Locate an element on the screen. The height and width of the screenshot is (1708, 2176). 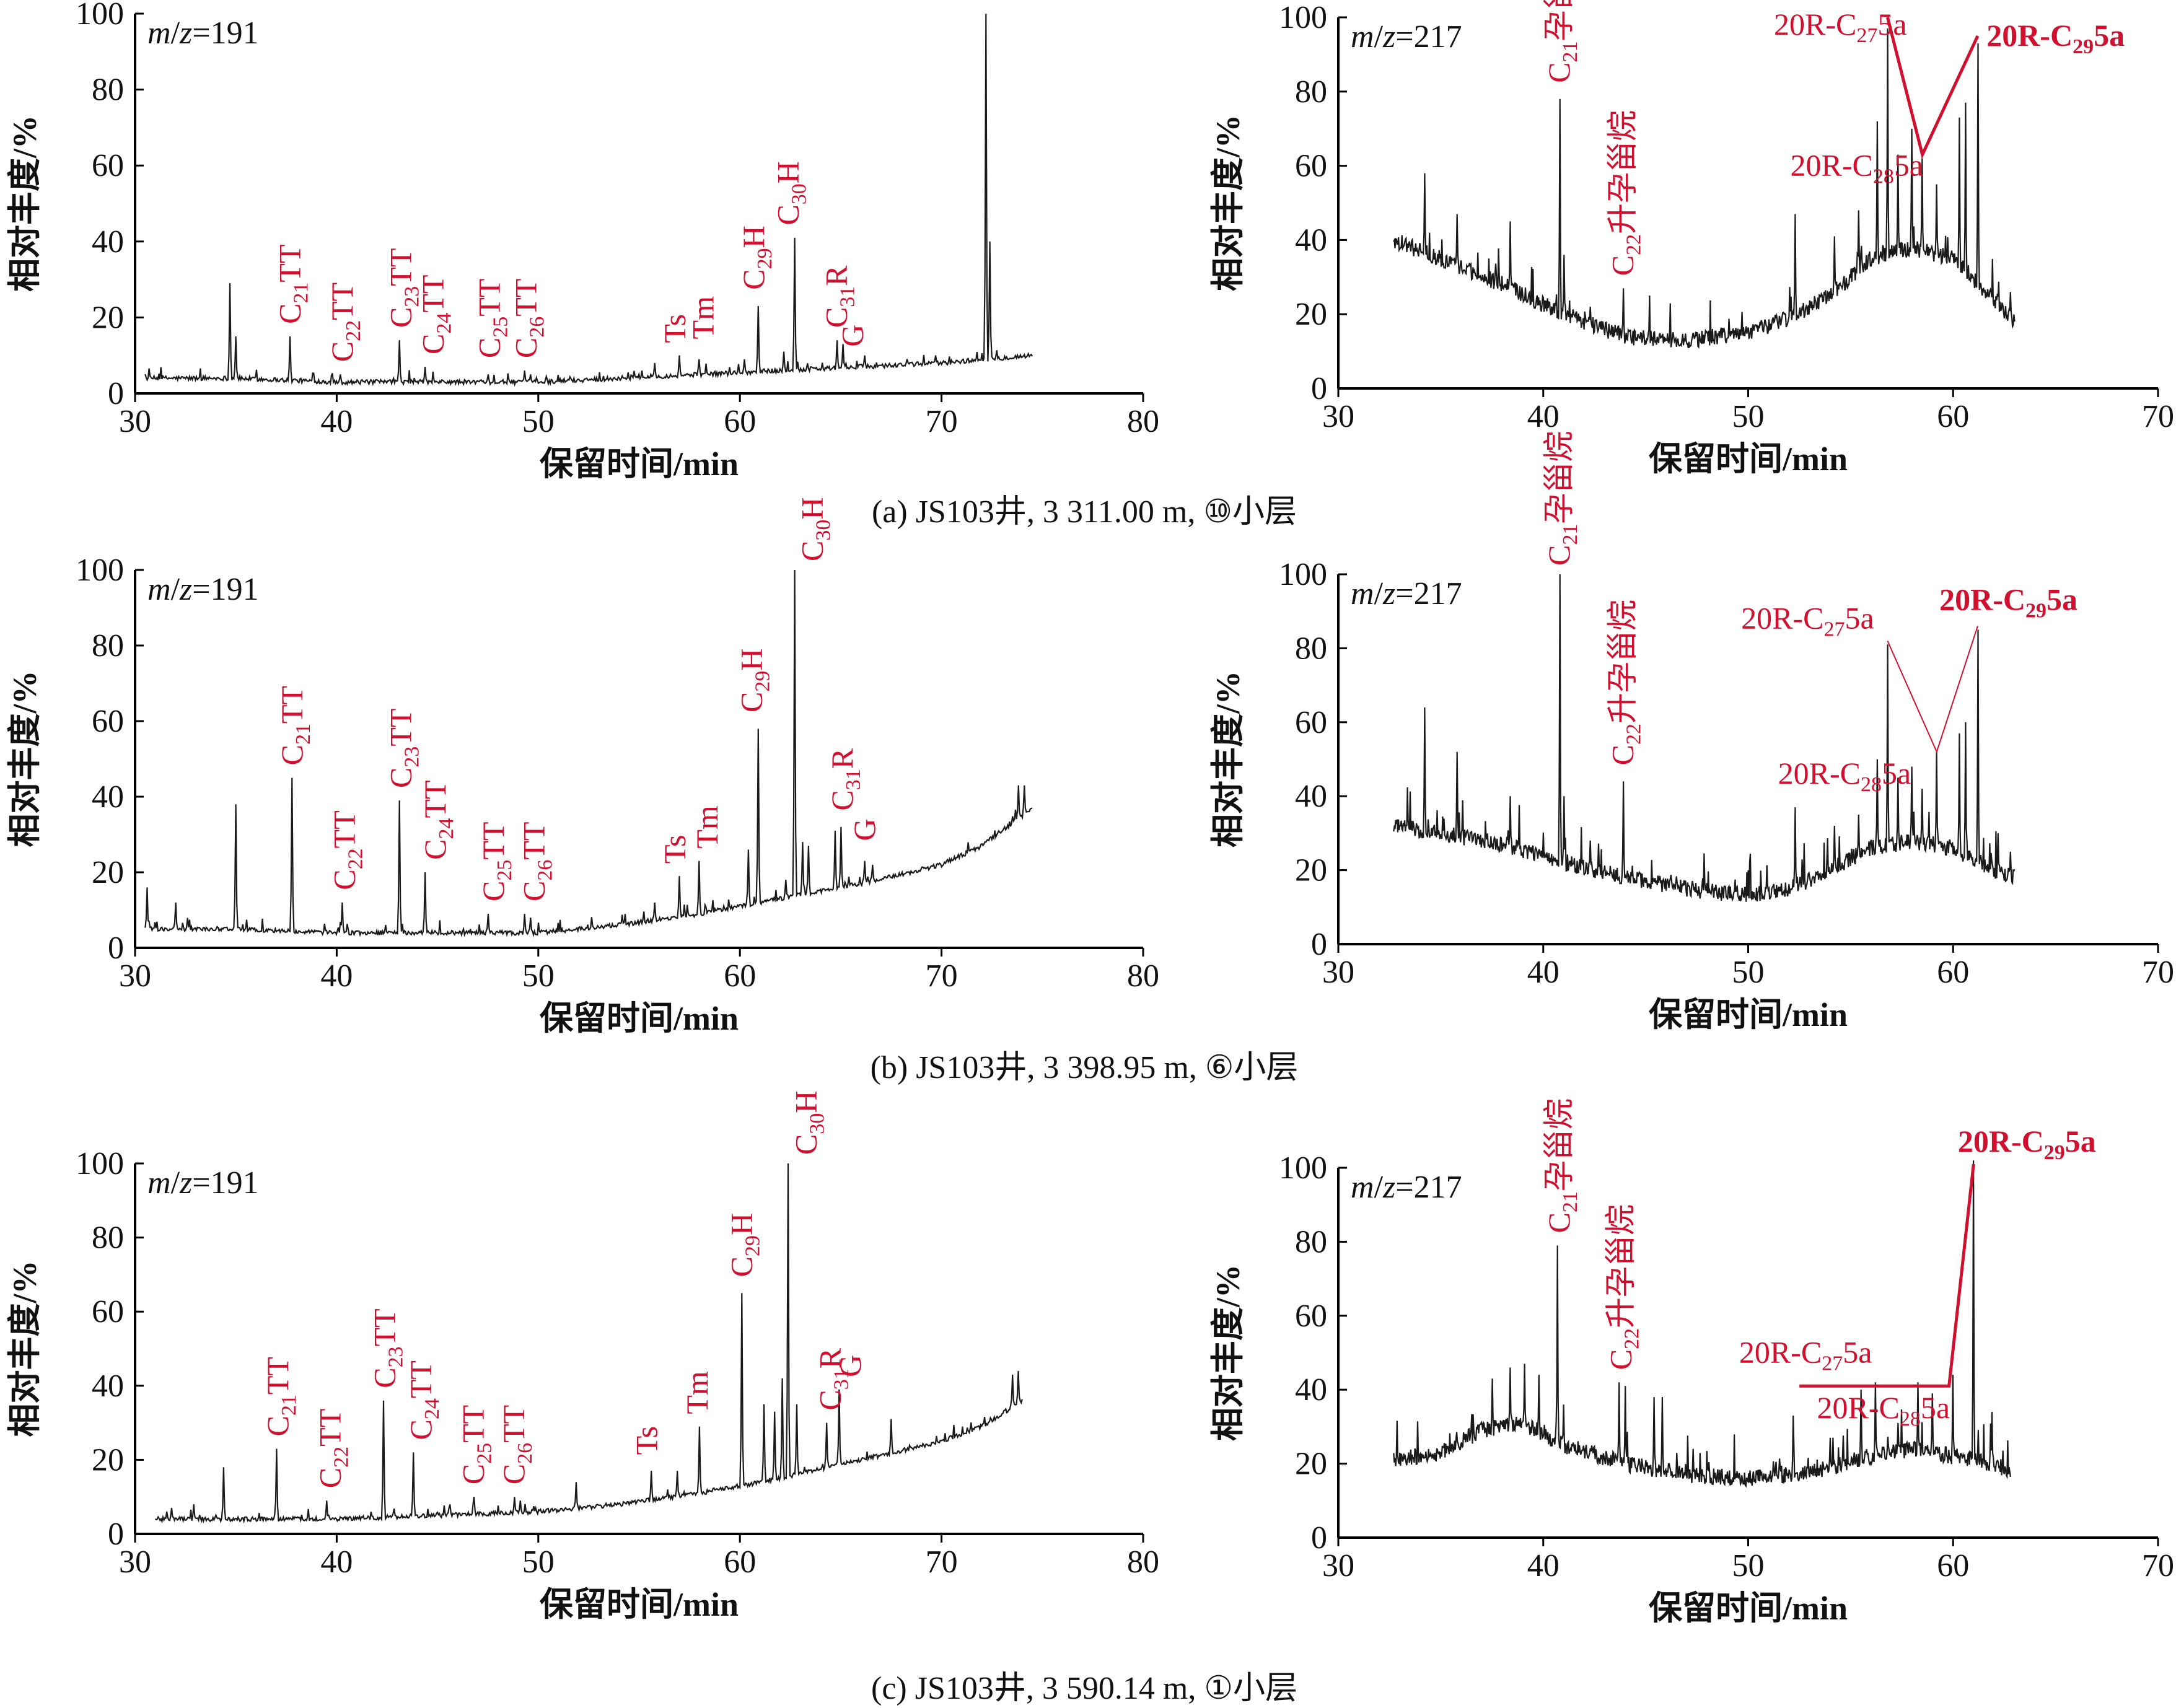
peak-annotation: C25TT is located at coordinates (496, 861).